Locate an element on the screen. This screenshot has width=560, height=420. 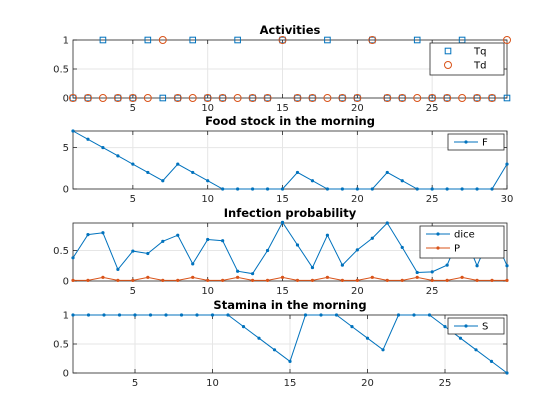
legend-marker-dice is located at coordinates (438, 234).